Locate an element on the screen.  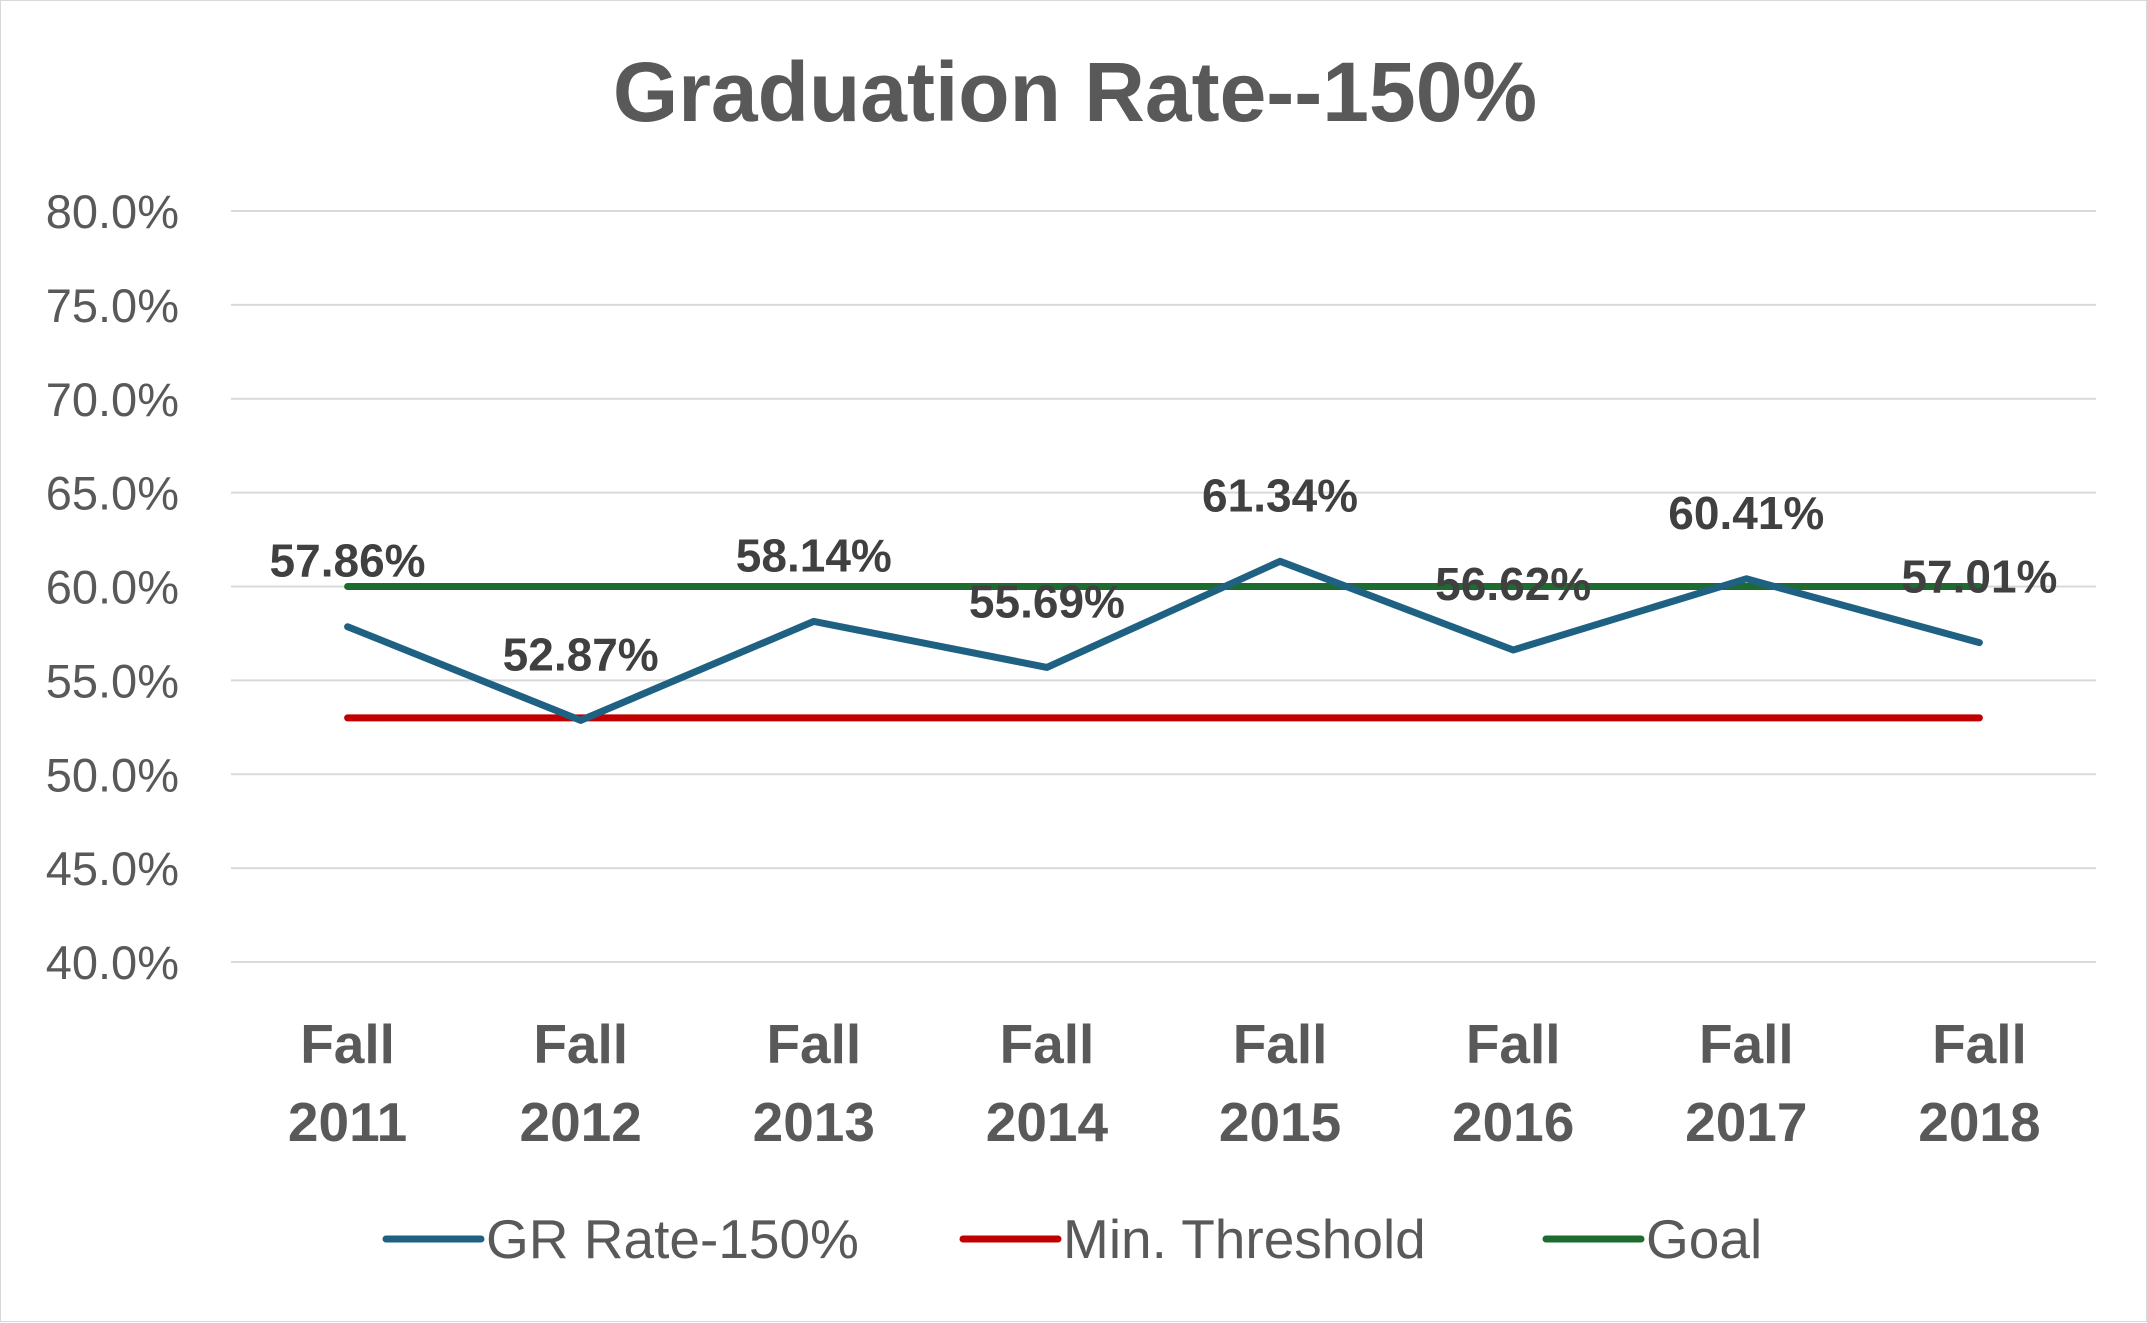
x-tick-label: Fall 2011 is located at coordinates (347, 1083).